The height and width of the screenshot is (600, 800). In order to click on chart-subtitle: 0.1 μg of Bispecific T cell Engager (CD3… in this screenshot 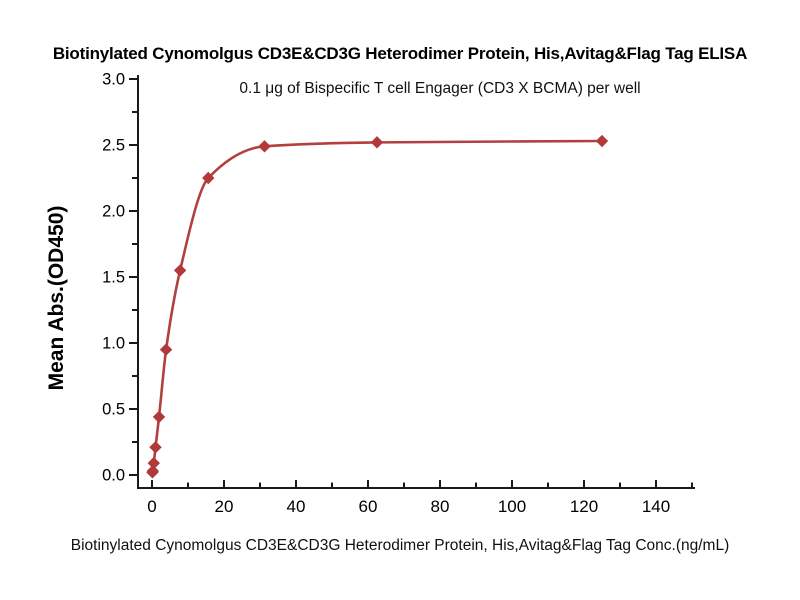, I will do `click(440, 88)`.